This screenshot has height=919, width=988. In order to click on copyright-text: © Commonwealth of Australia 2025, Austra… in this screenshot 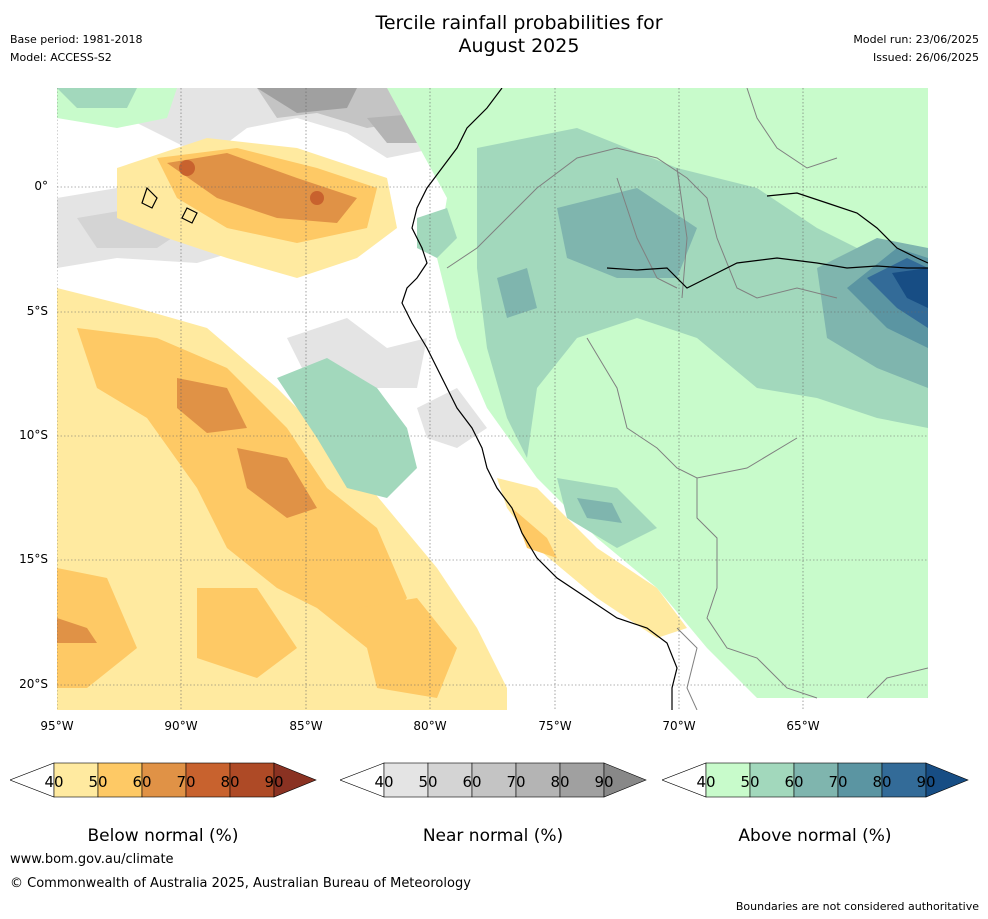, I will do `click(240, 883)`.